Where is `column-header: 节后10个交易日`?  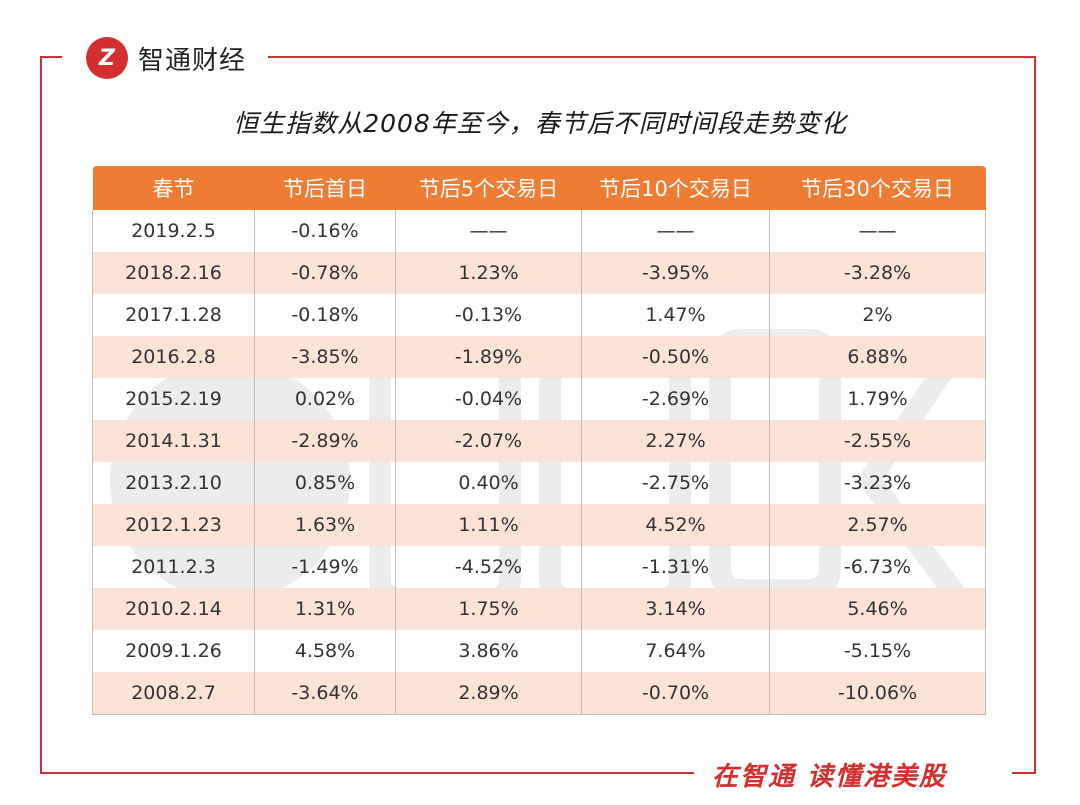
column-header: 节后10个交易日 is located at coordinates (675, 188).